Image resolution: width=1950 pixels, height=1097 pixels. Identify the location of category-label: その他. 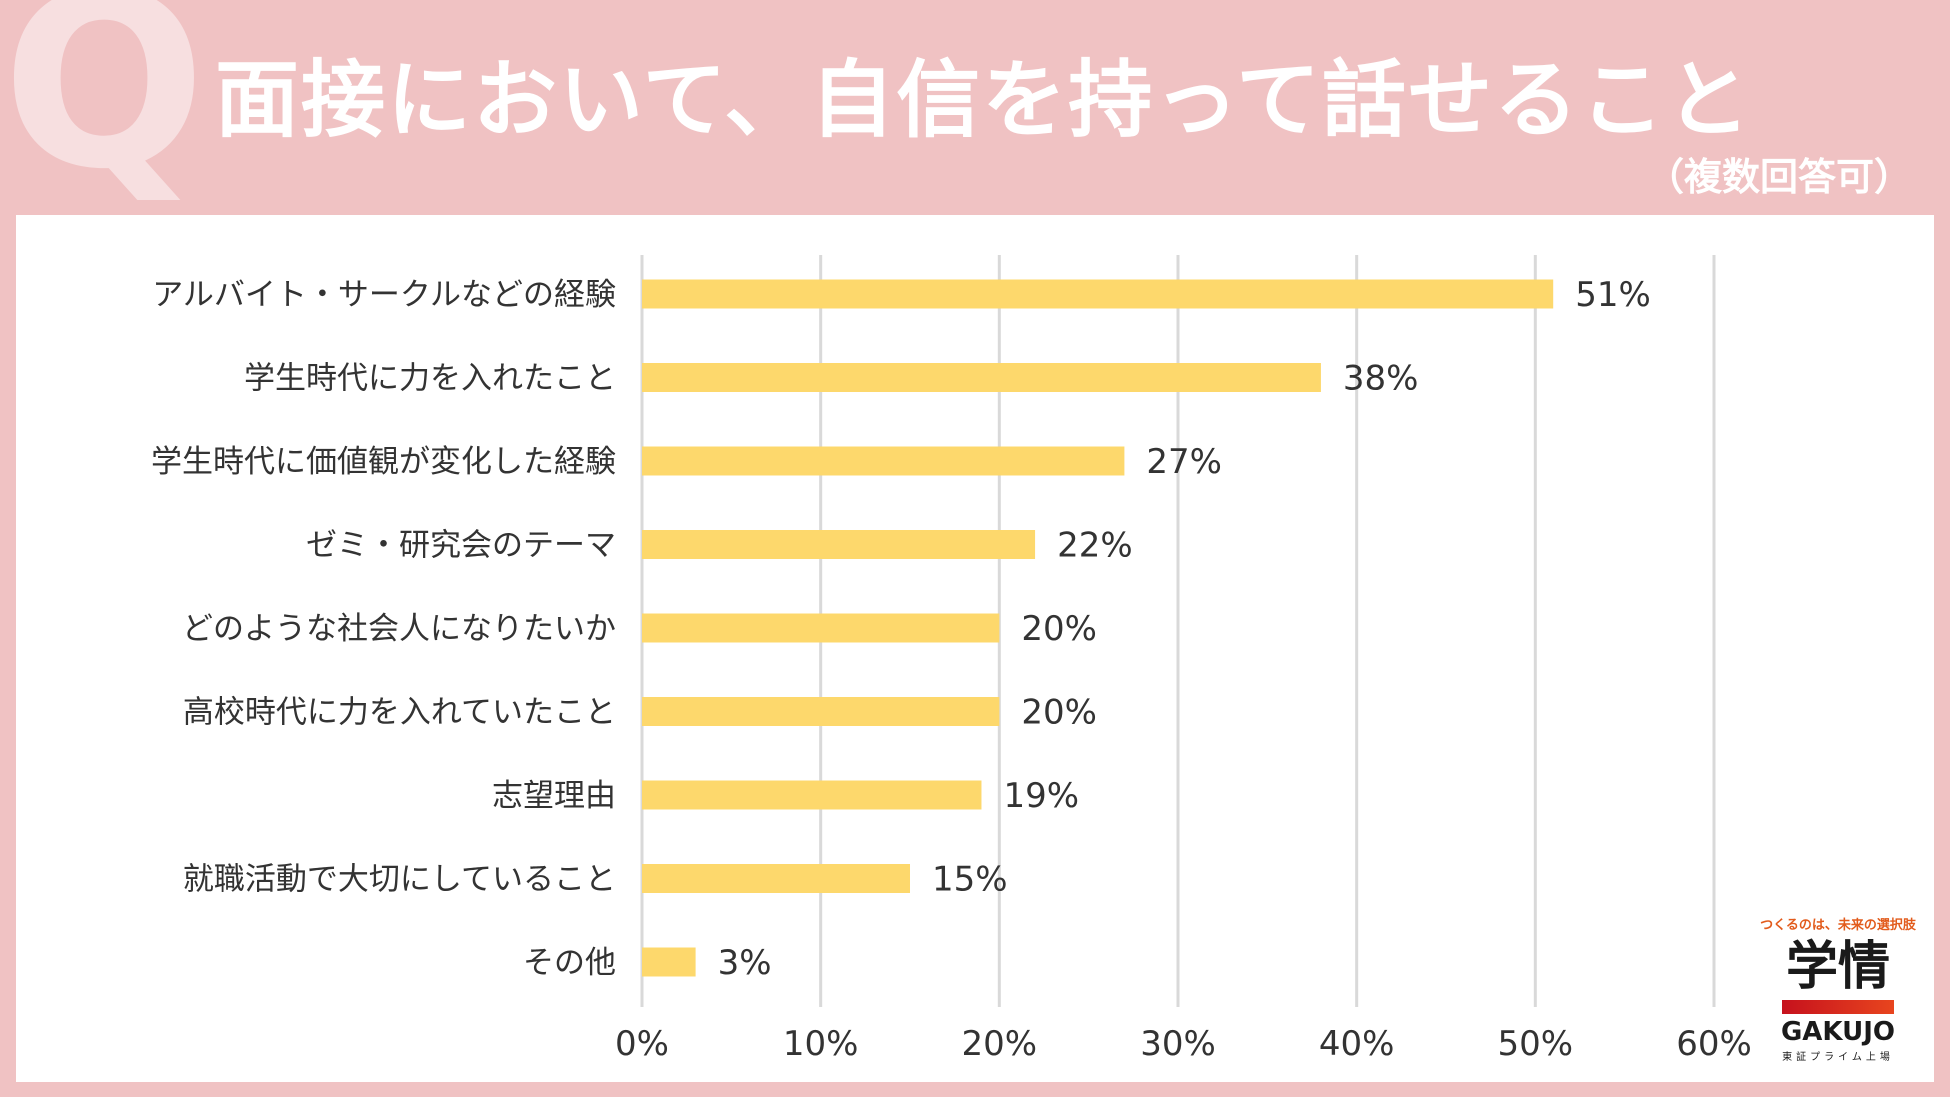
(569, 963).